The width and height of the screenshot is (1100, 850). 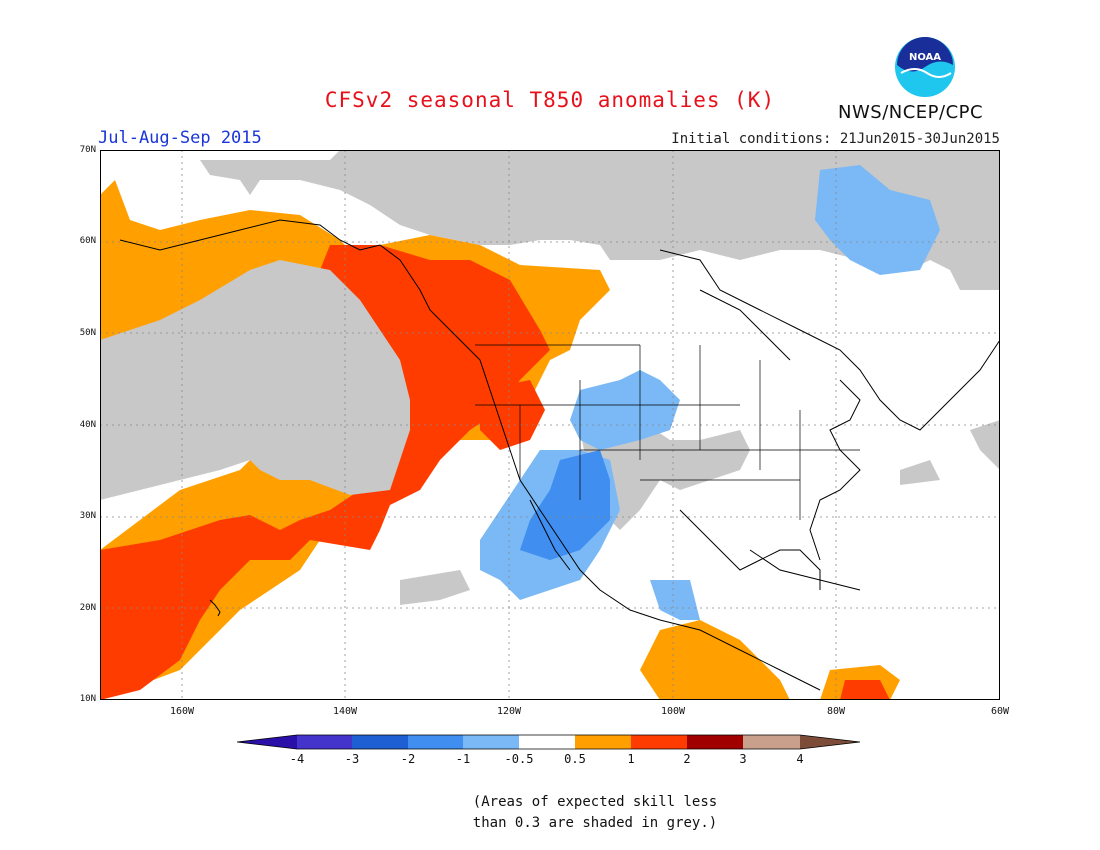 I want to click on state-borders, so click(x=667, y=432).